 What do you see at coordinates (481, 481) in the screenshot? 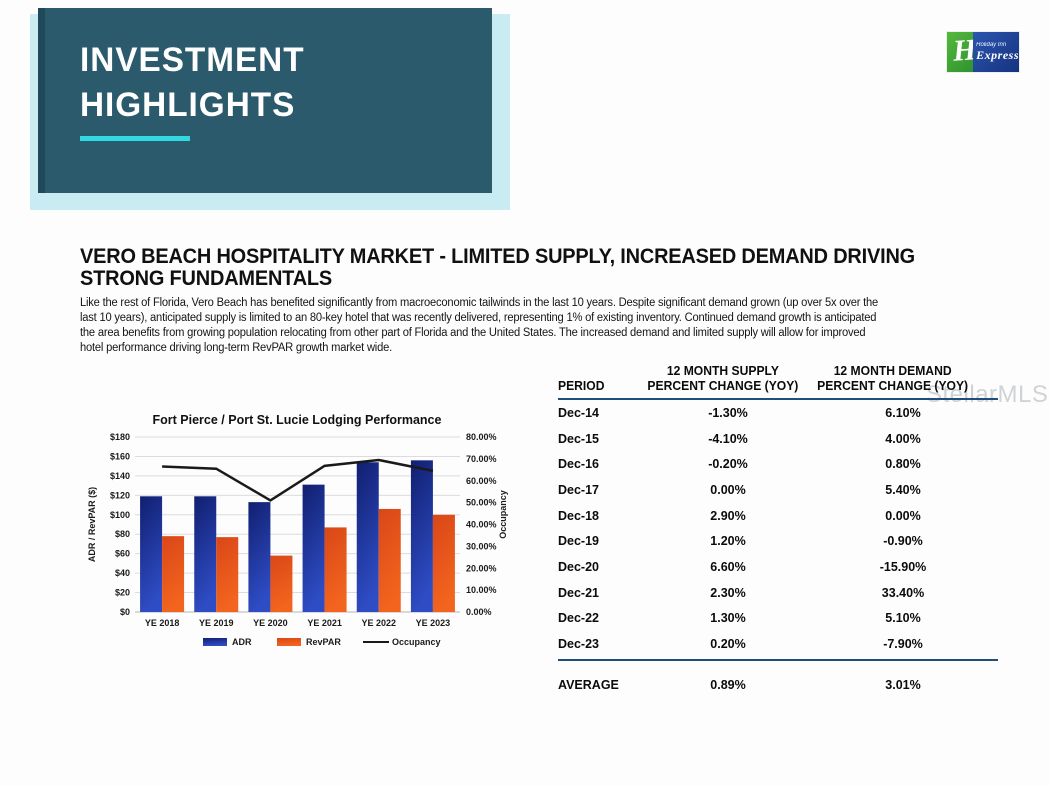
I see `right-axis-tick: 60.00%` at bounding box center [481, 481].